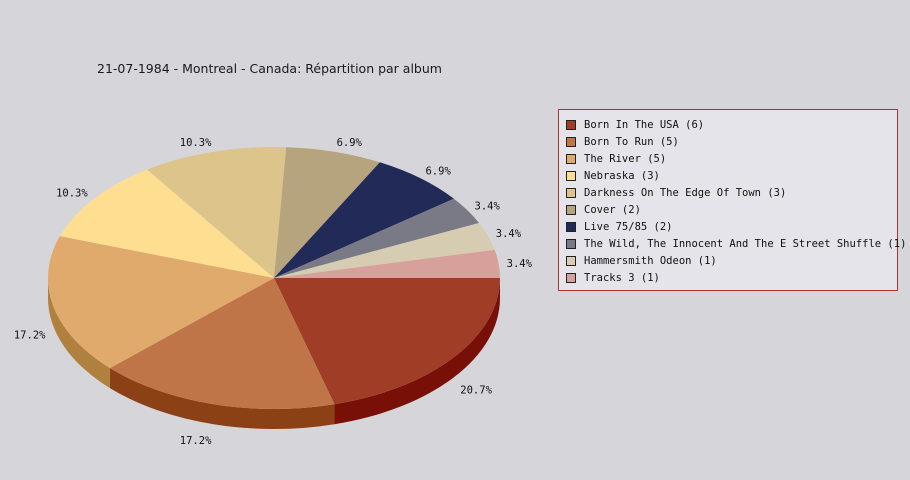 This screenshot has height=480, width=910. What do you see at coordinates (625, 158) in the screenshot?
I see `legend-label: The River (5)` at bounding box center [625, 158].